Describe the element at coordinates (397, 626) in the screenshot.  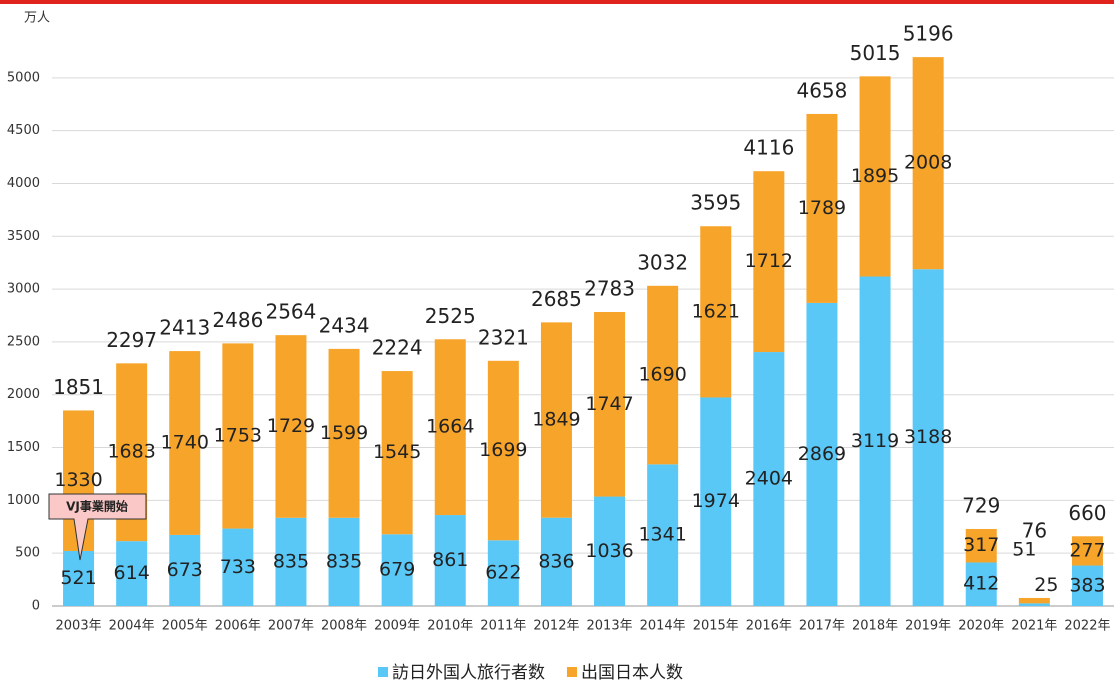
I see `x-tick-label: 2009年` at that location.